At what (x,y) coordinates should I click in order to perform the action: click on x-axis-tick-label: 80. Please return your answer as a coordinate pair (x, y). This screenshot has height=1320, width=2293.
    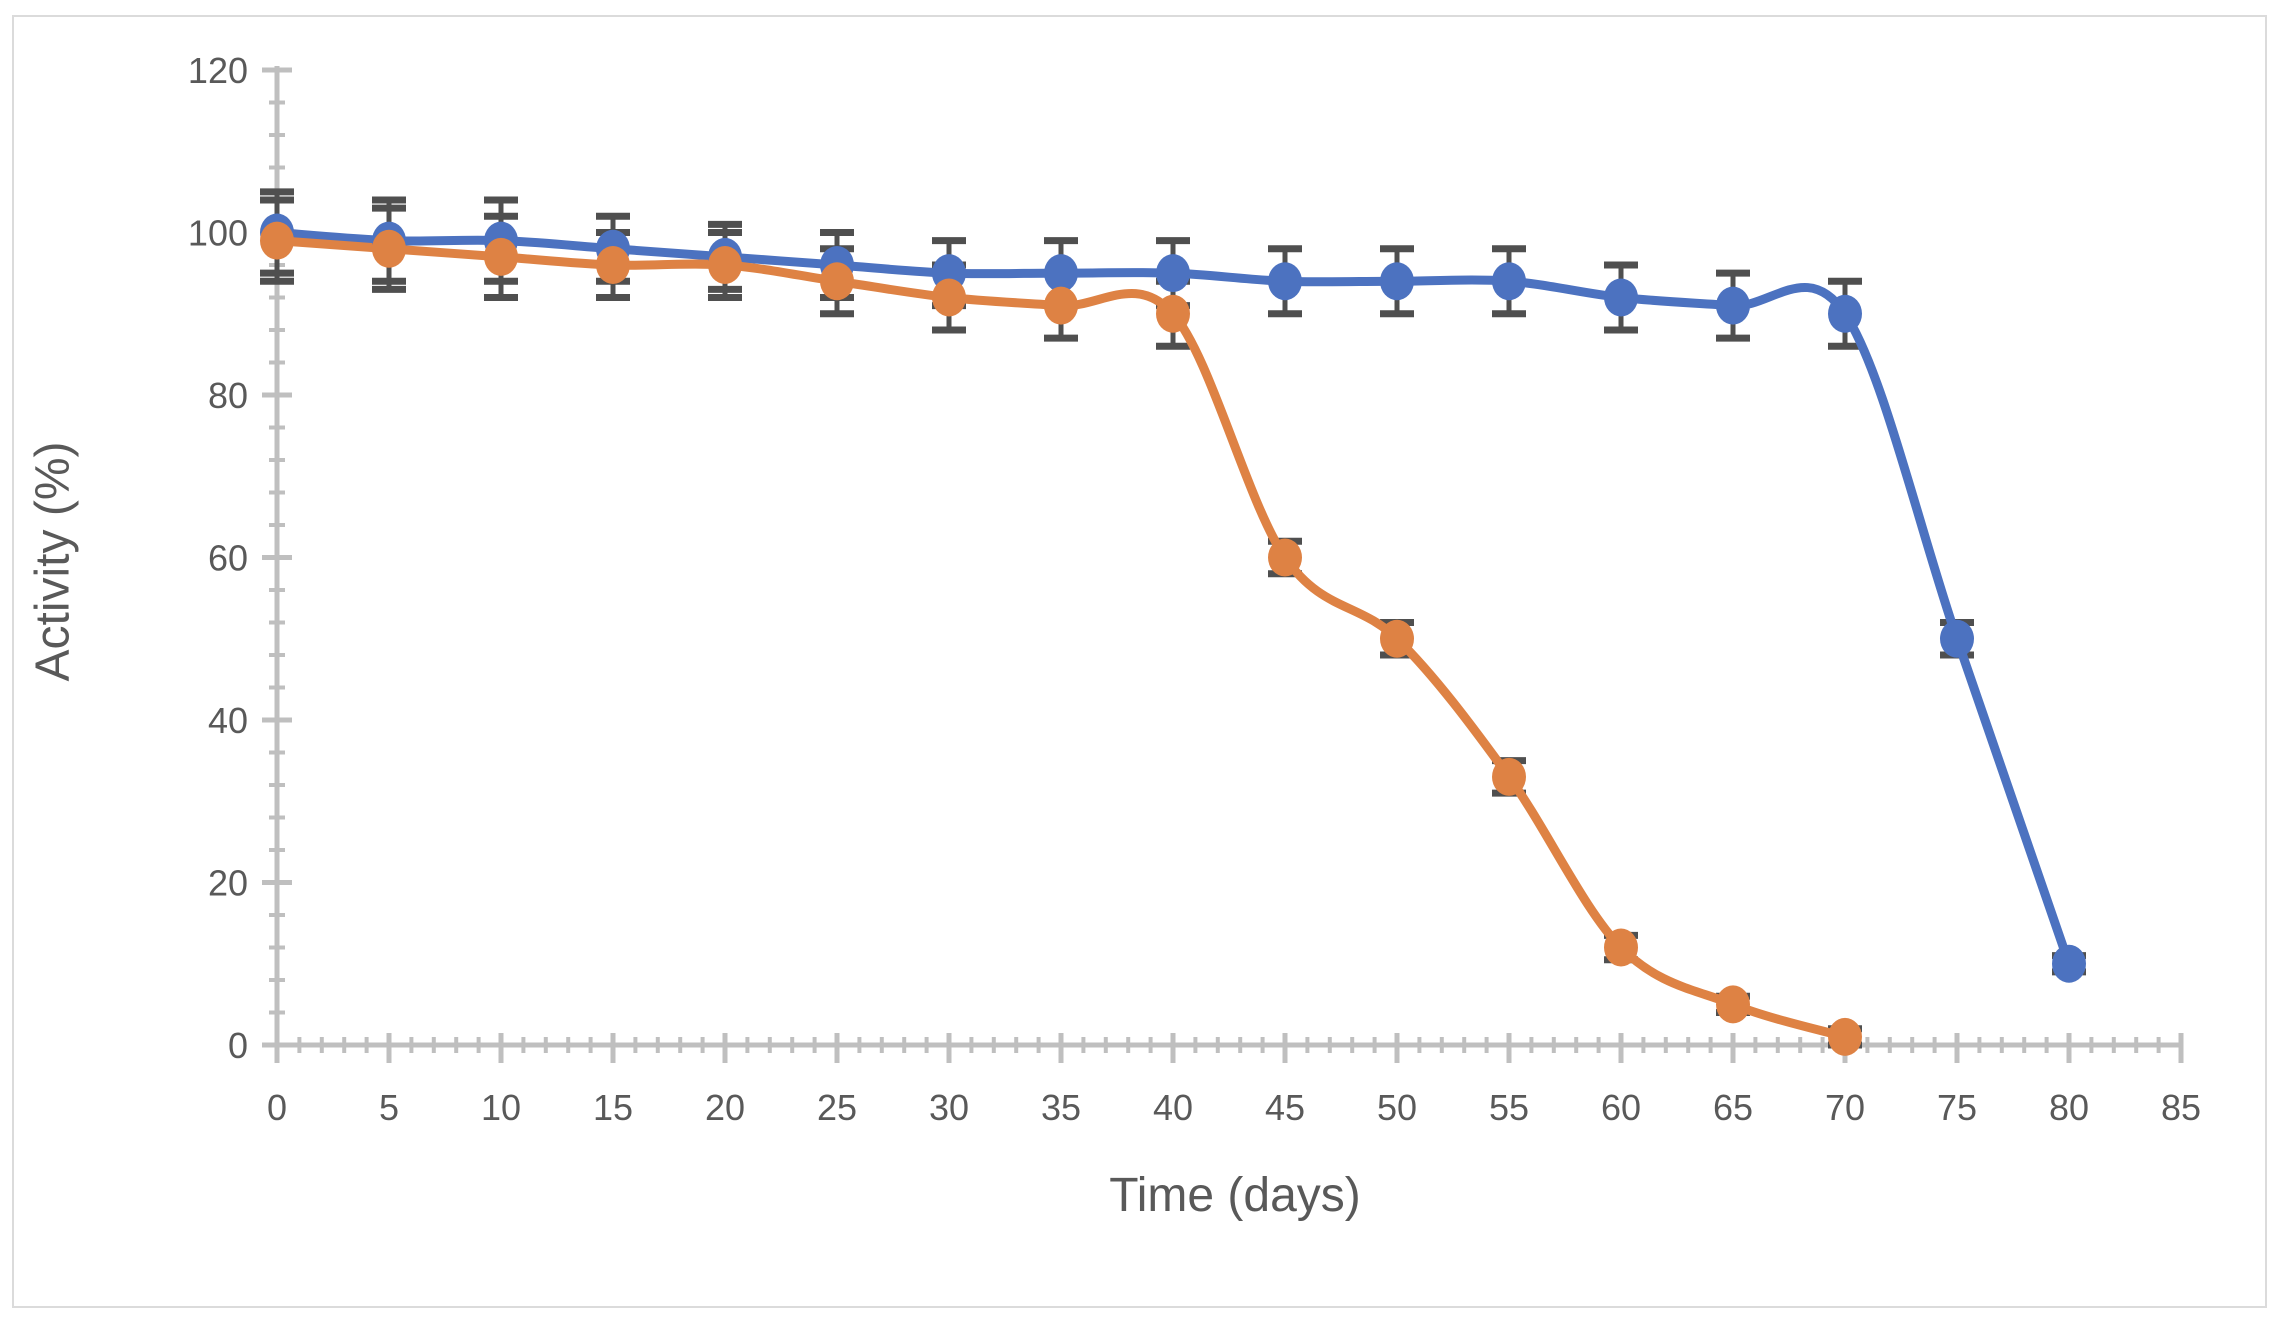
    Looking at the image, I should click on (2069, 1107).